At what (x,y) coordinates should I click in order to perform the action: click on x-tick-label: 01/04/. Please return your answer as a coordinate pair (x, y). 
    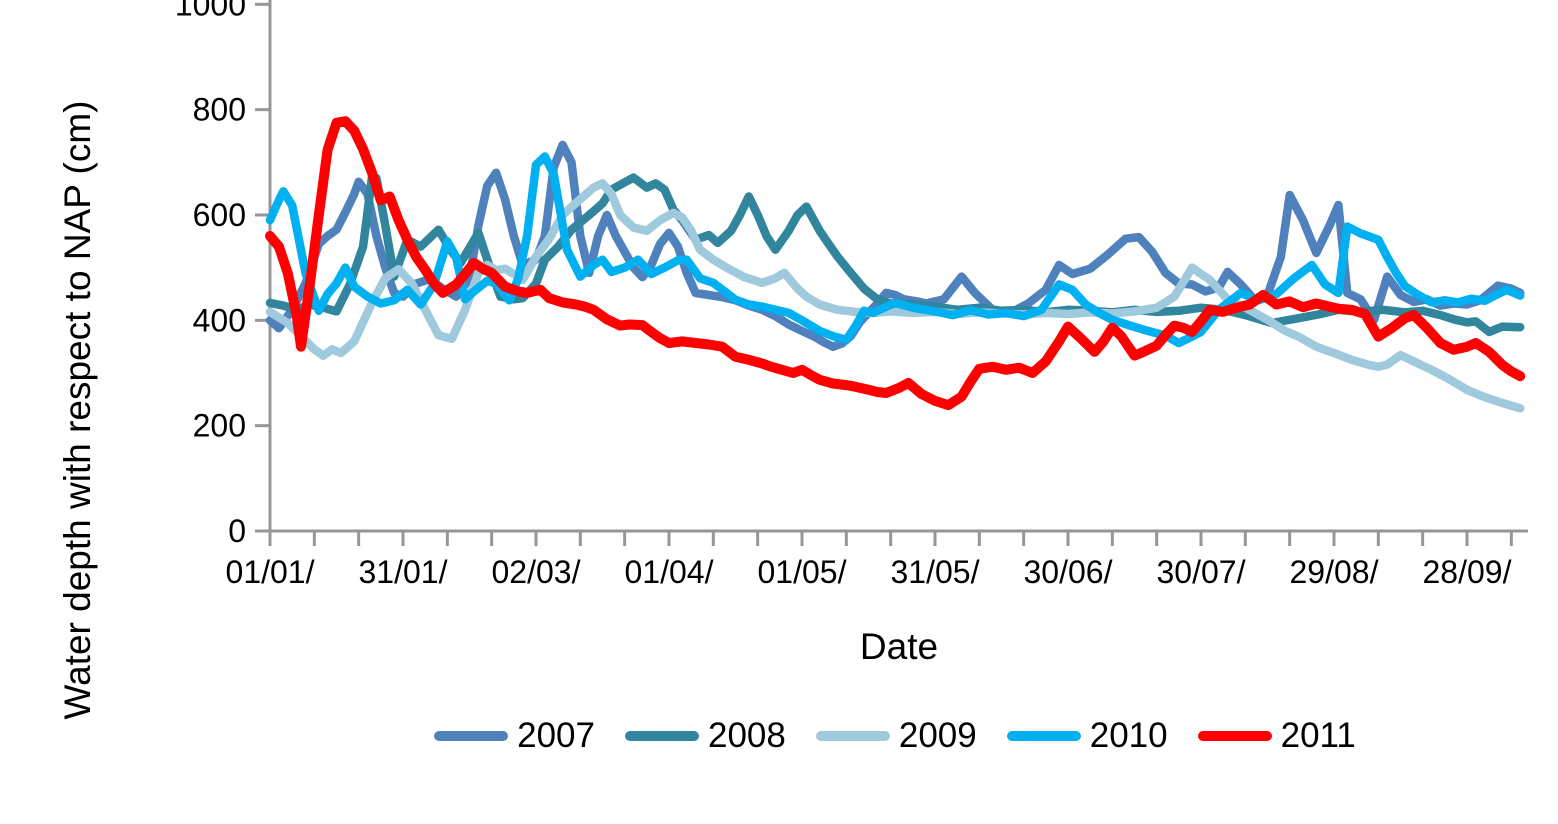
    Looking at the image, I should click on (669, 572).